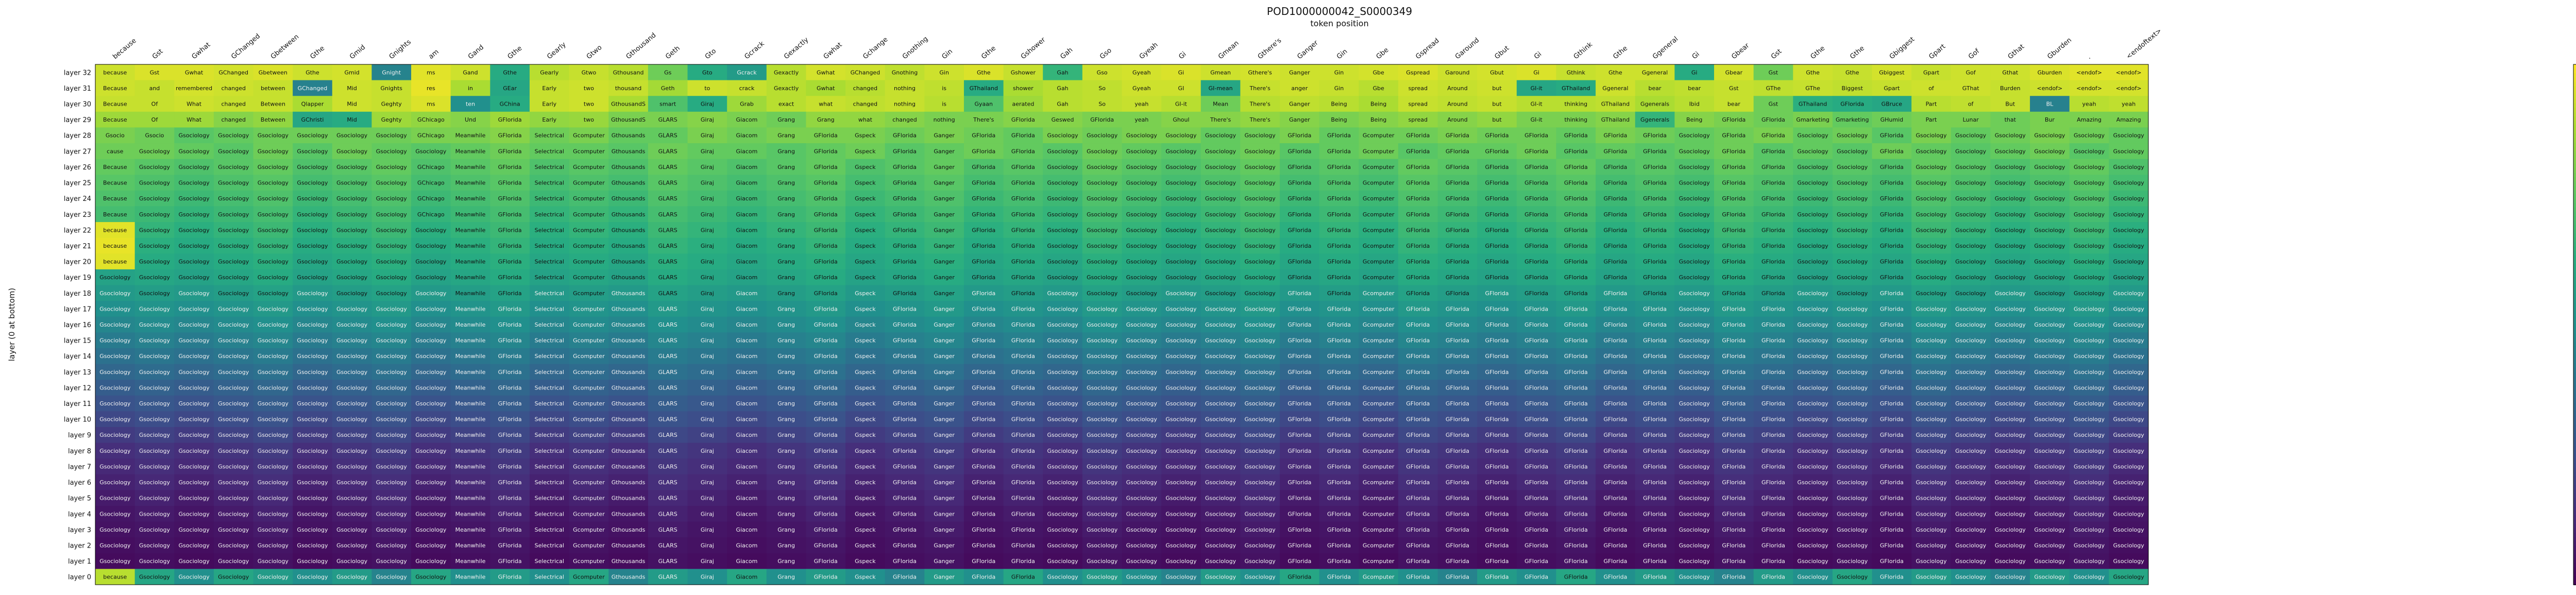  I want to click on cell-token-label: Grang, so click(786, 514).